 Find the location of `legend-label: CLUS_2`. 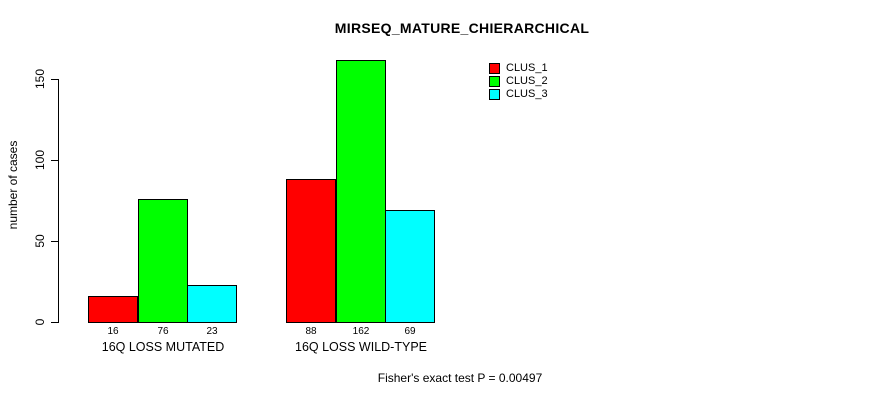

legend-label: CLUS_2 is located at coordinates (527, 81).